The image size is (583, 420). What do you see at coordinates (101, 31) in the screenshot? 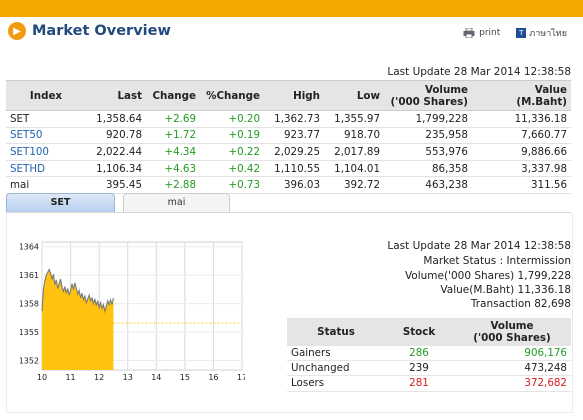
I see `page-title: Market Overview` at bounding box center [101, 31].